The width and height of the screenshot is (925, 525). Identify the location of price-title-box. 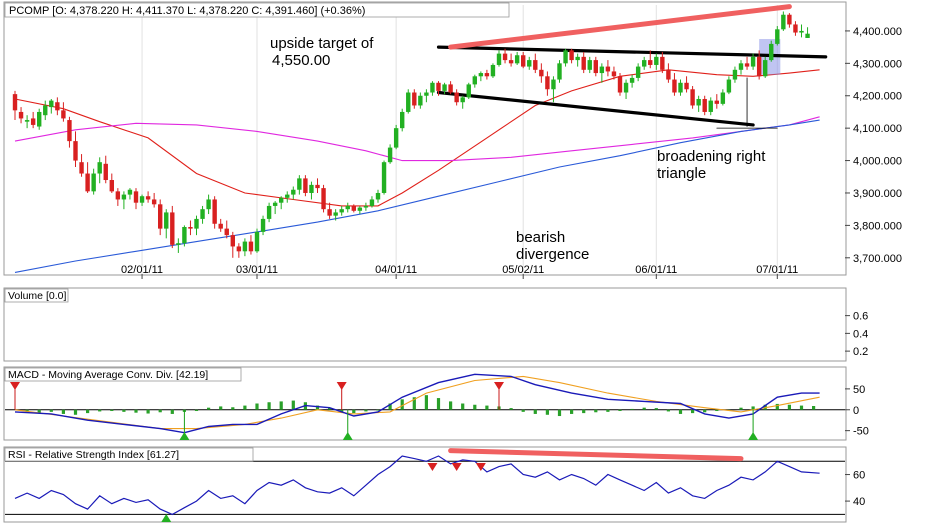
(257, 10).